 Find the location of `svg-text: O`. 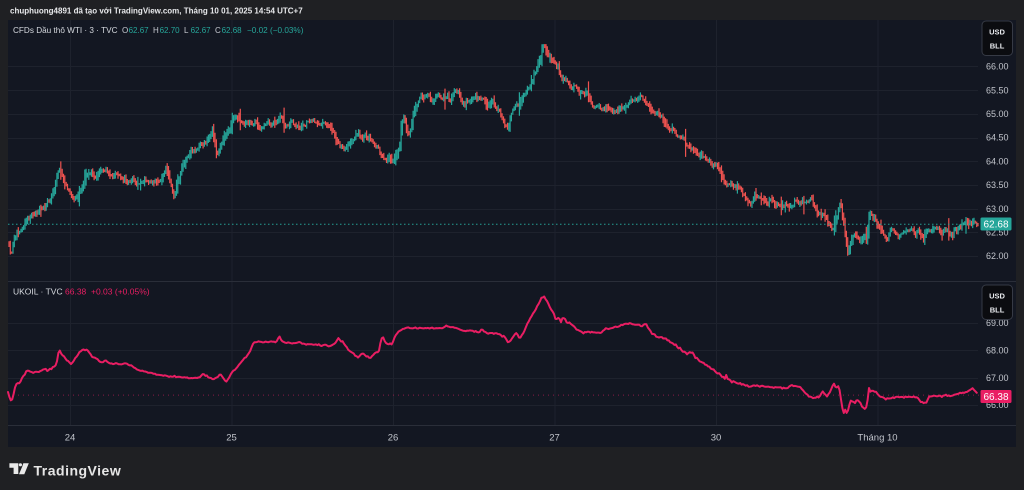

svg-text: O is located at coordinates (125, 30).